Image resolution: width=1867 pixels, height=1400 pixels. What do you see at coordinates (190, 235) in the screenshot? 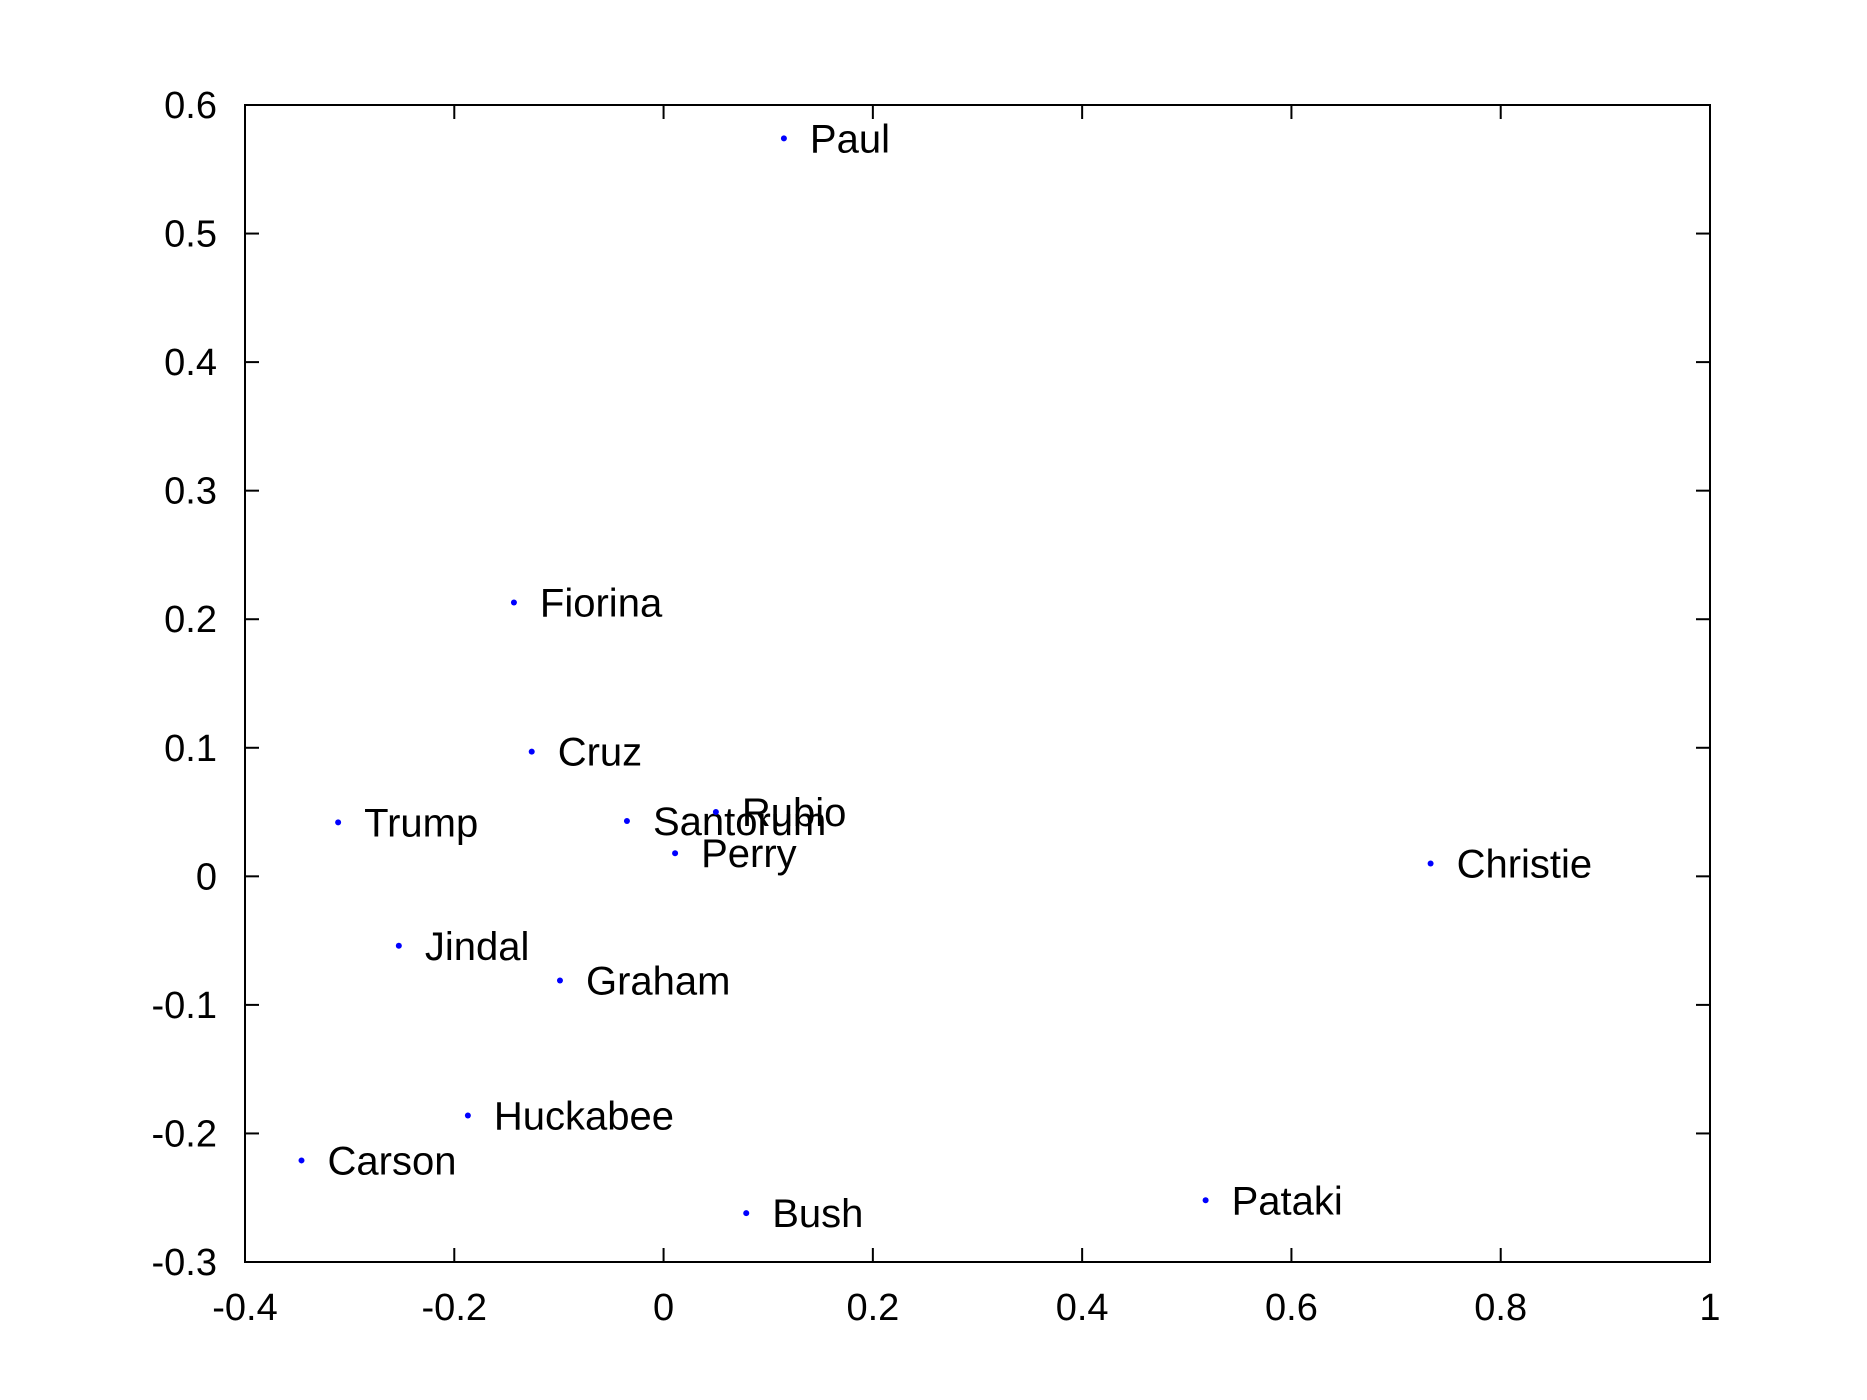
I see `y-tick-label: 0.5` at bounding box center [190, 235].